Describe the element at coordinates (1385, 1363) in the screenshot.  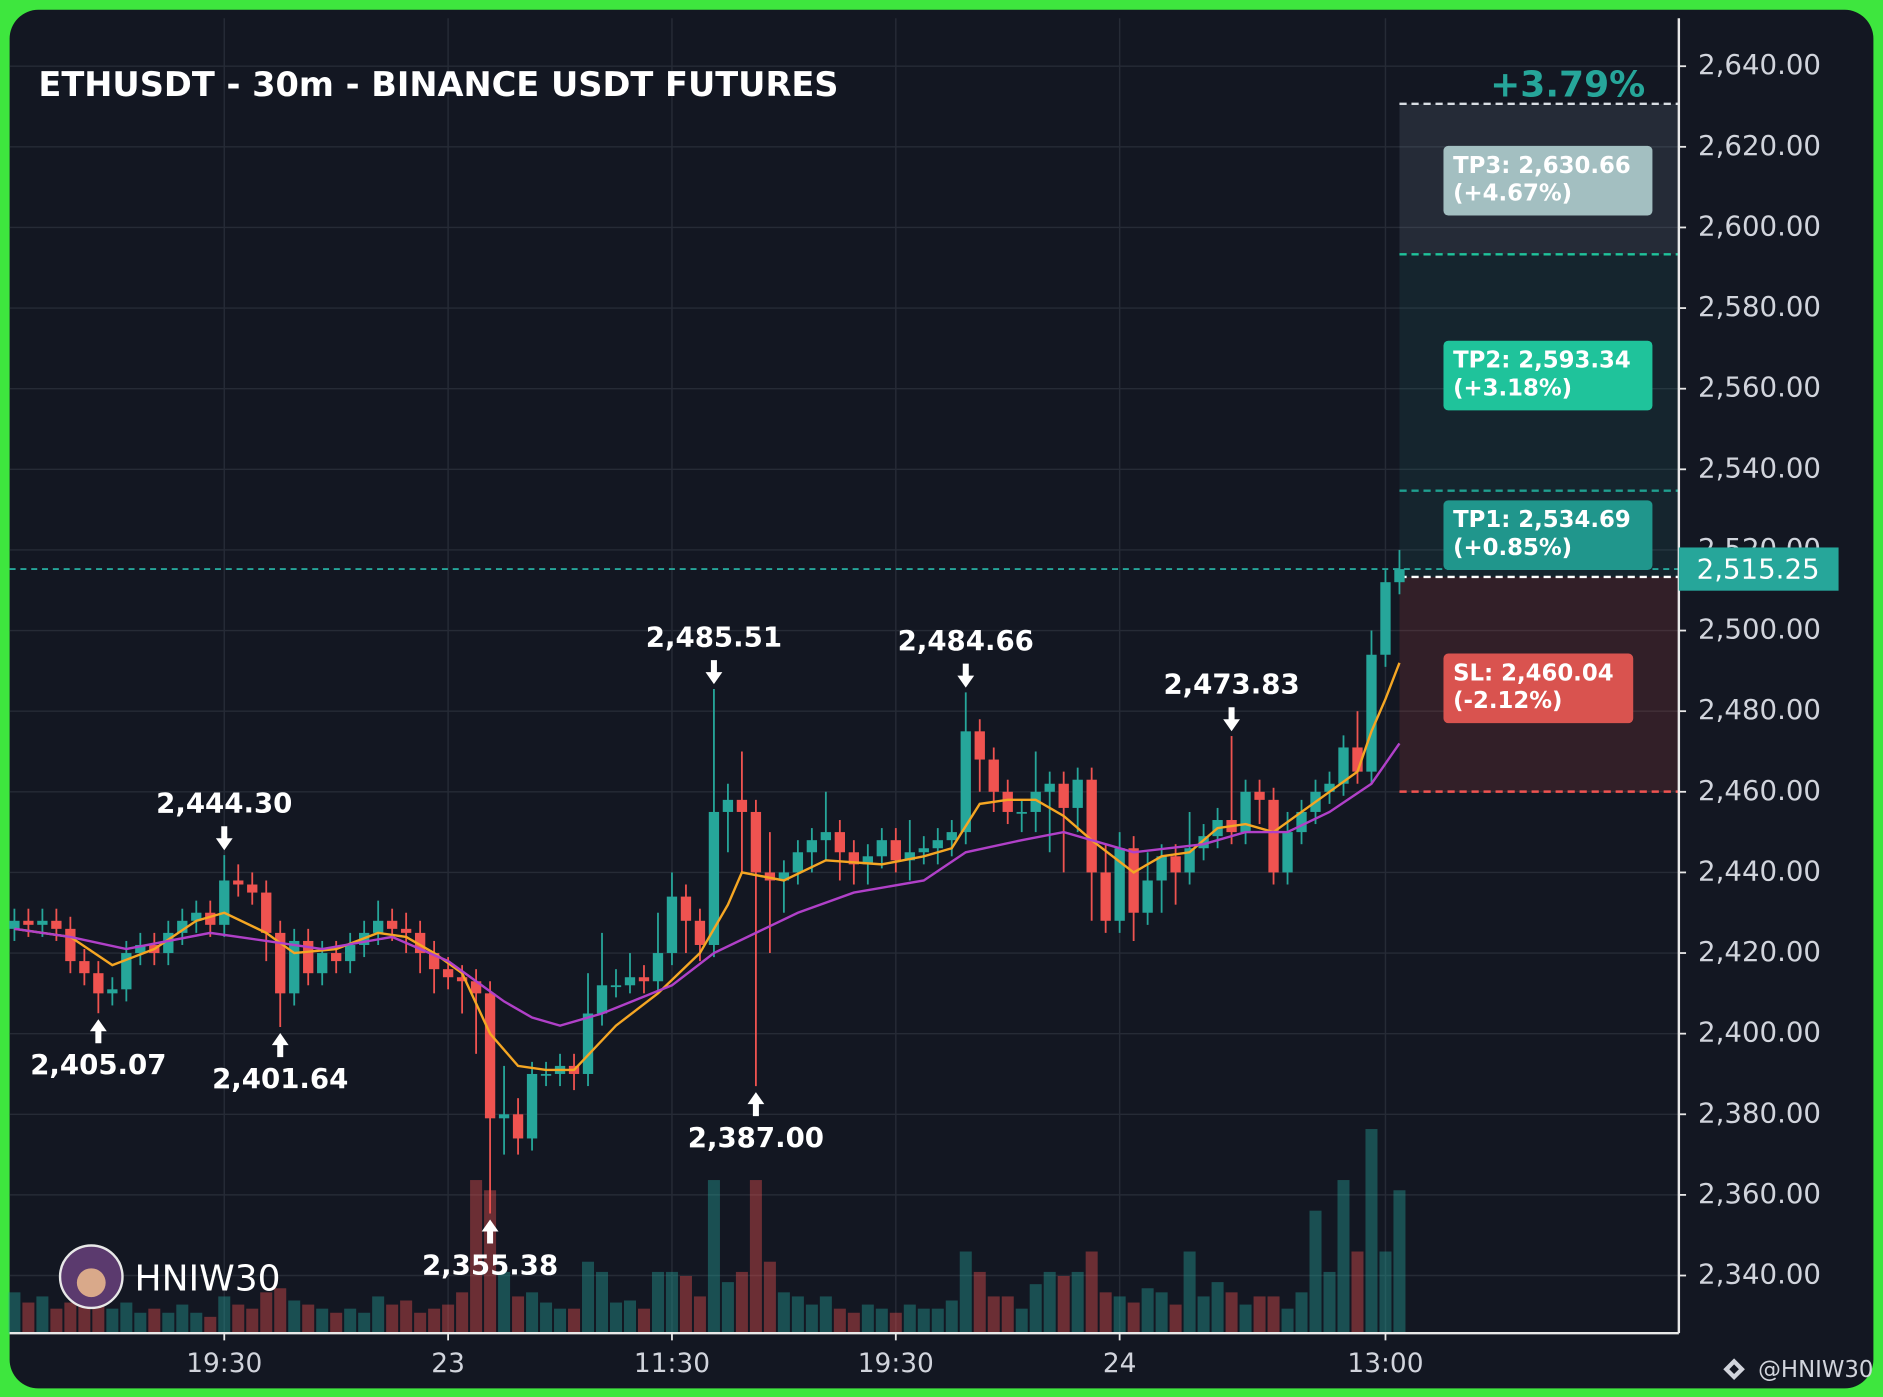
I see `x-tick-label: 13:00` at that location.